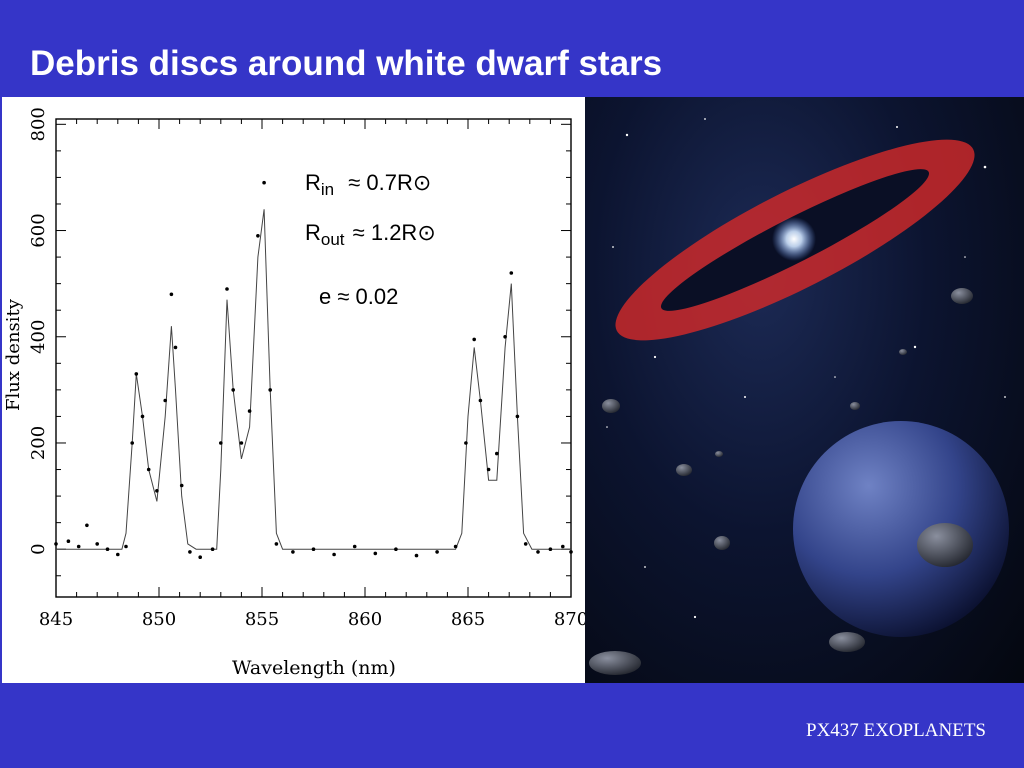  What do you see at coordinates (262, 619) in the screenshot?
I see `x-tick-label: 855` at bounding box center [262, 619].